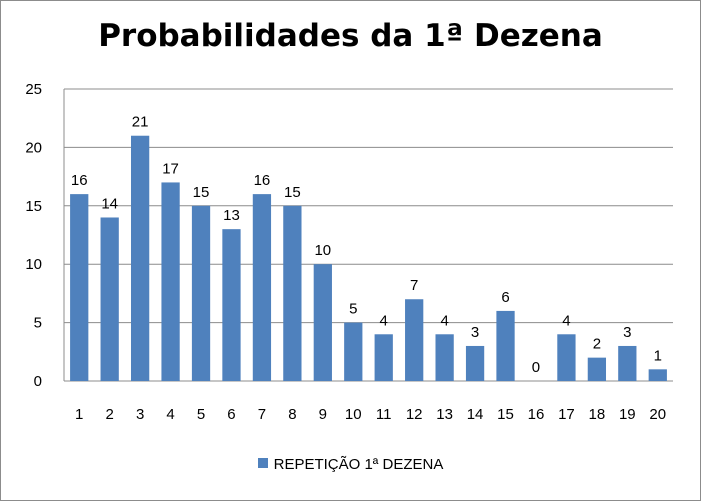 The image size is (701, 501). I want to click on x-tick-label: 16, so click(536, 414).